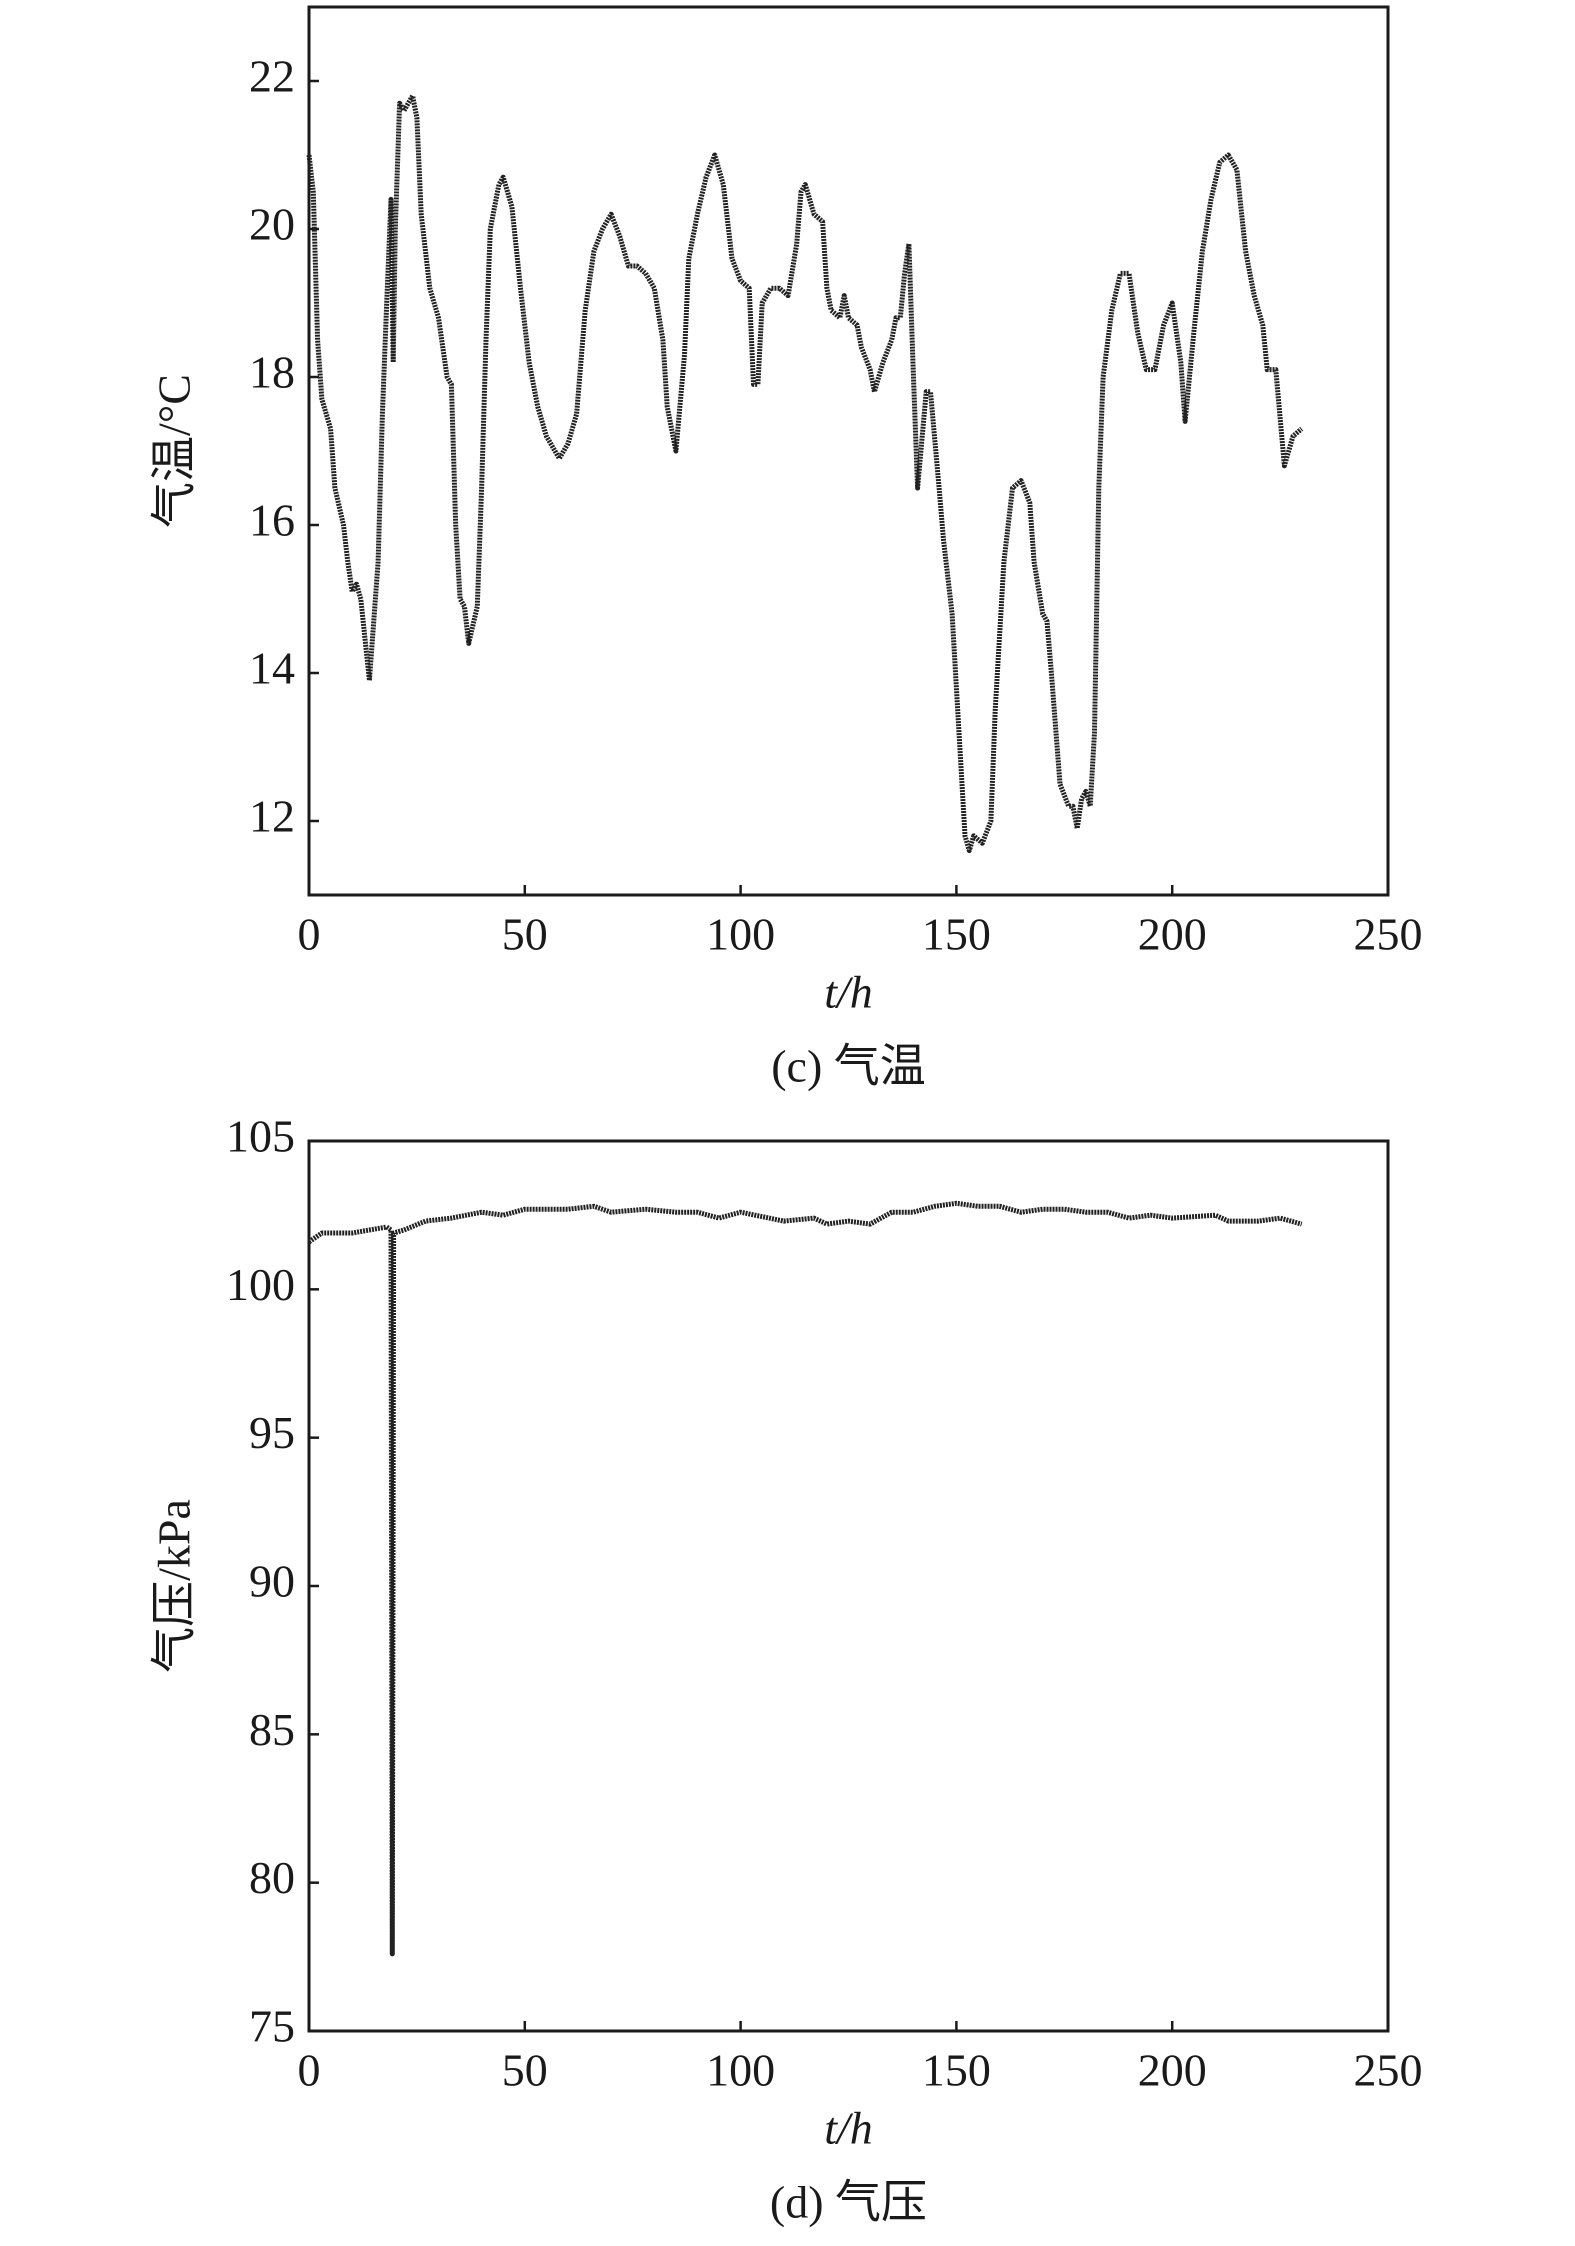  Describe the element at coordinates (848, 1066) in the screenshot. I see `caption: (c) 气温` at that location.